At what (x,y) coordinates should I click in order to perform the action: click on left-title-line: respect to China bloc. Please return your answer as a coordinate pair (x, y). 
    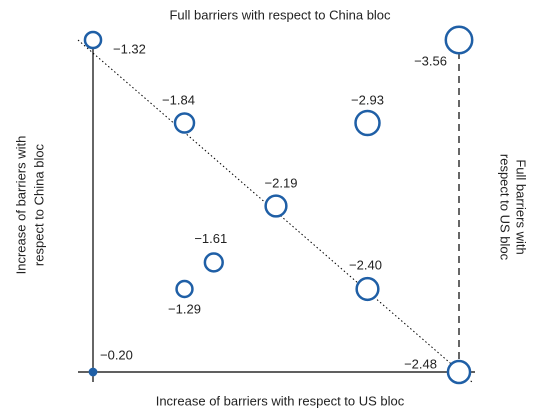
    Looking at the image, I should click on (38, 204).